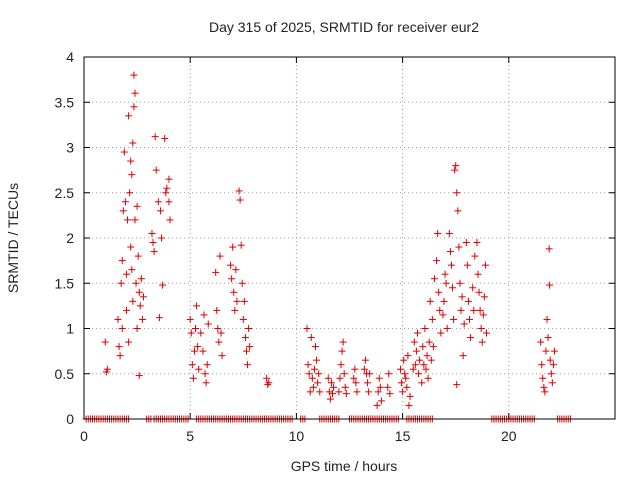  What do you see at coordinates (84, 436) in the screenshot?
I see `x-tick-label: 0` at bounding box center [84, 436].